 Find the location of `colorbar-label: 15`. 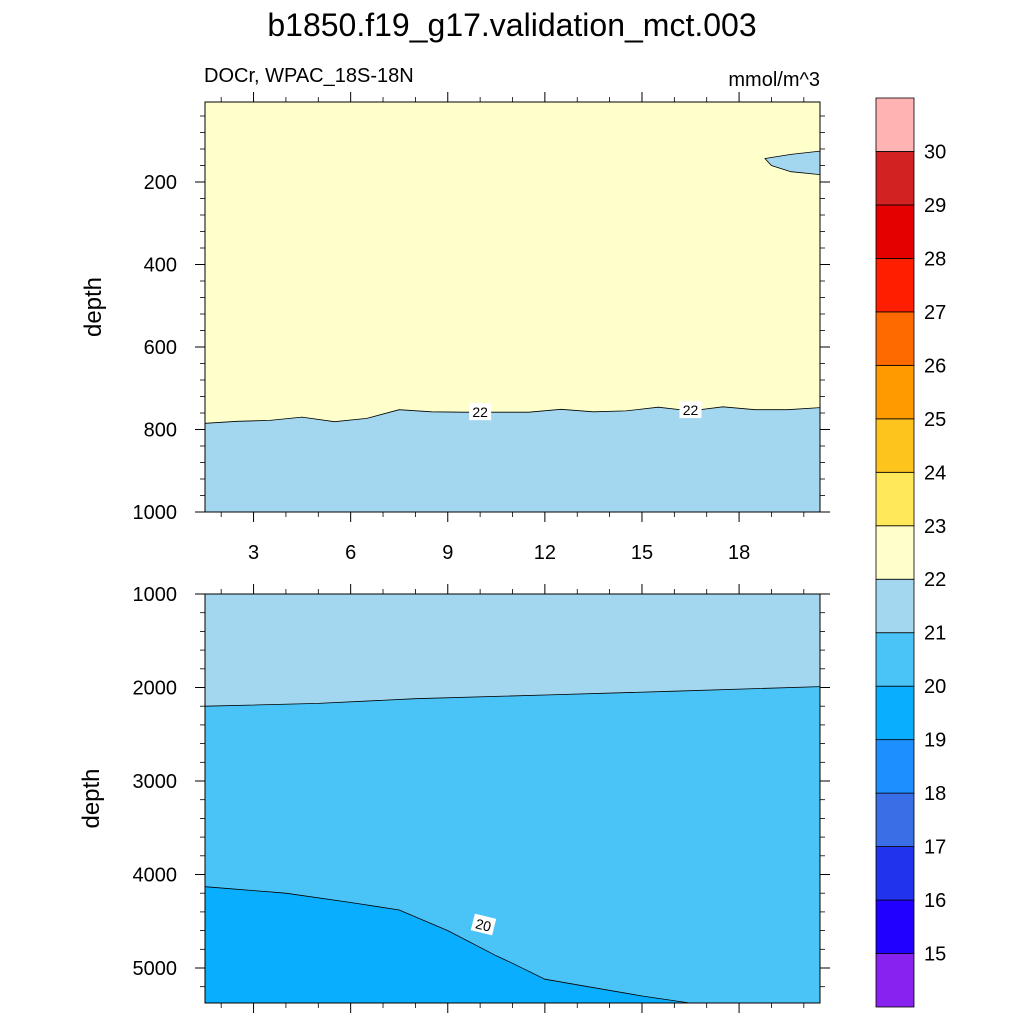

colorbar-label: 15 is located at coordinates (935, 955).